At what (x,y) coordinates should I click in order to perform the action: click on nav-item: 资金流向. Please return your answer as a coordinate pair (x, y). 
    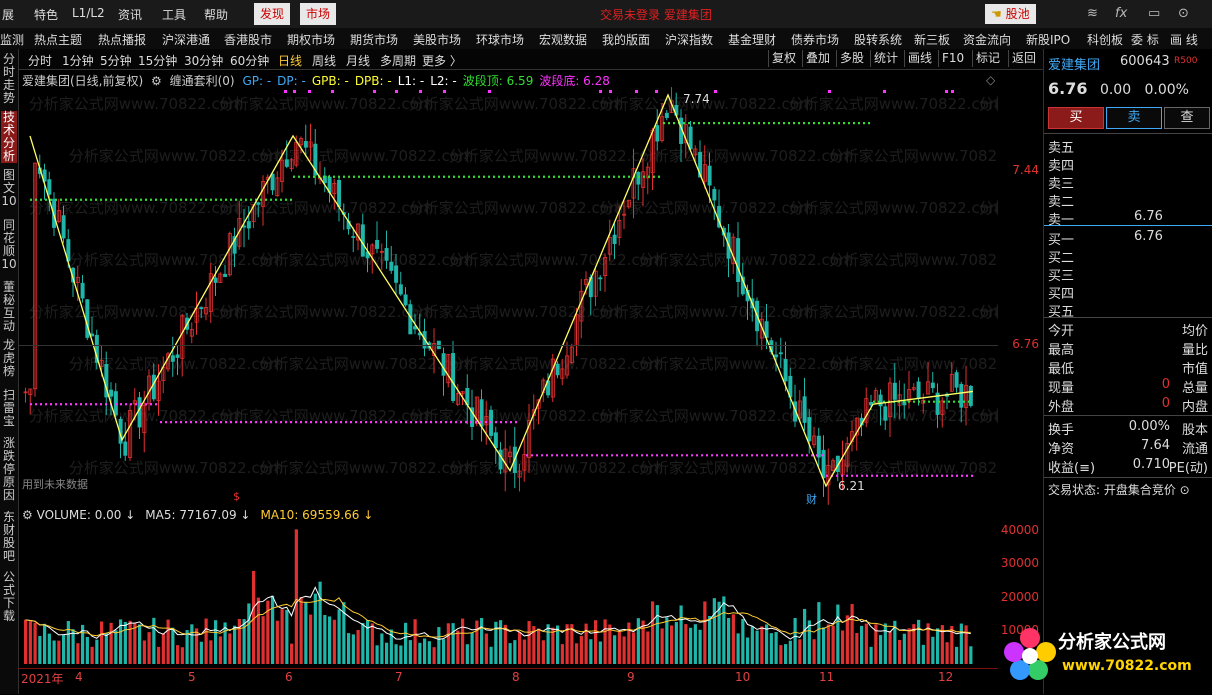
    Looking at the image, I should click on (987, 40).